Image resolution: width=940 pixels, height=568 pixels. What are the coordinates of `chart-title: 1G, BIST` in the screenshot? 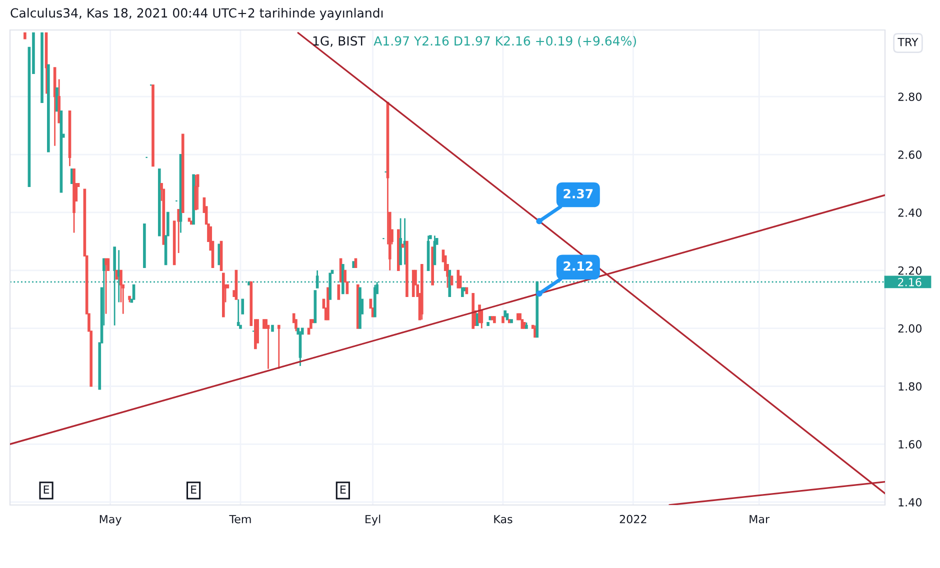 It's located at (339, 41).